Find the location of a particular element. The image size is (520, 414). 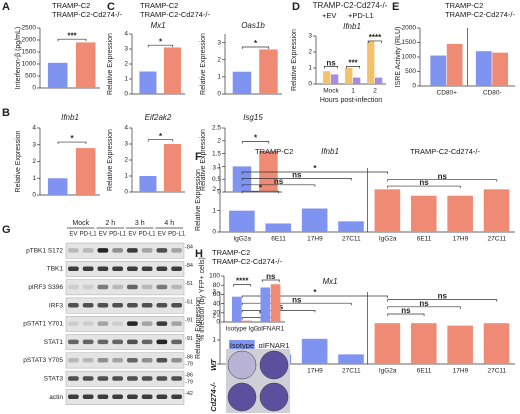

x-tick-label: 6E11 is located at coordinates (424, 371).